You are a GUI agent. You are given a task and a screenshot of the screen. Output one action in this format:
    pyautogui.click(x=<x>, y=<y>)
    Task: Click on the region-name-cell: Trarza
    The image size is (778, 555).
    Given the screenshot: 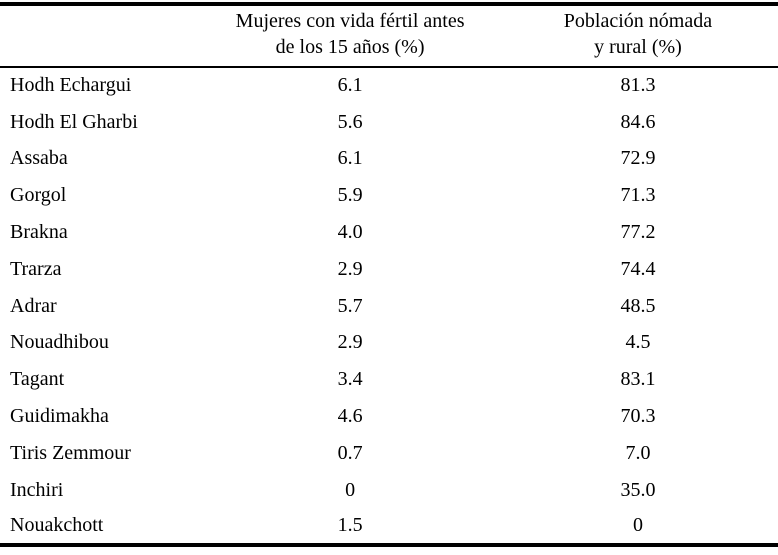 What is the action you would take?
    pyautogui.click(x=36, y=268)
    